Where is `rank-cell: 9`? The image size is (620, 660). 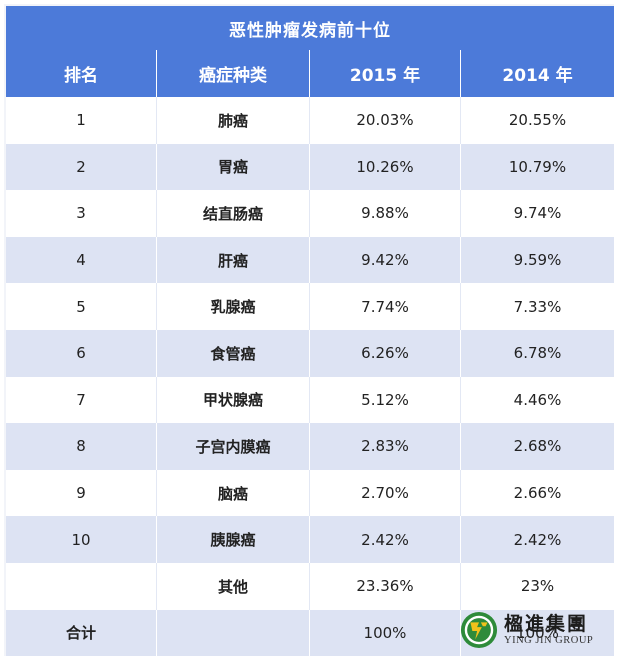
rank-cell: 9 is located at coordinates (81, 493).